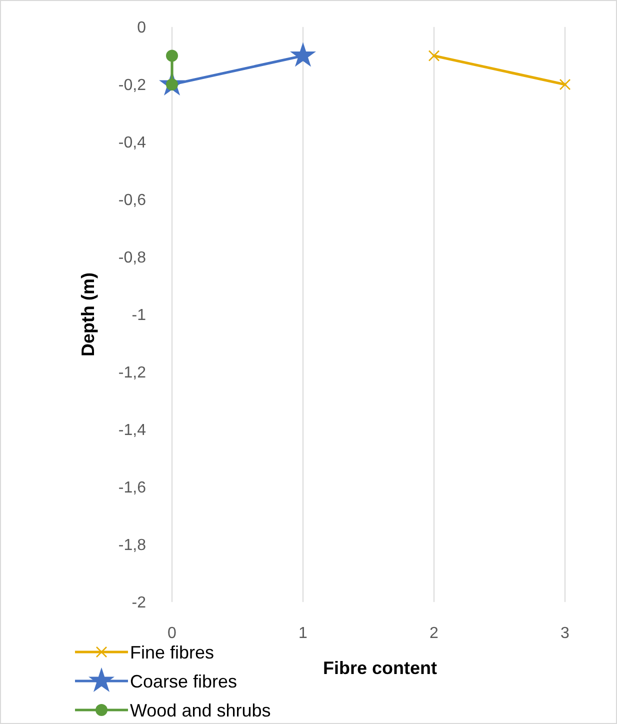 Image resolution: width=617 pixels, height=724 pixels. I want to click on y-tick-label: -0,6, so click(132, 201).